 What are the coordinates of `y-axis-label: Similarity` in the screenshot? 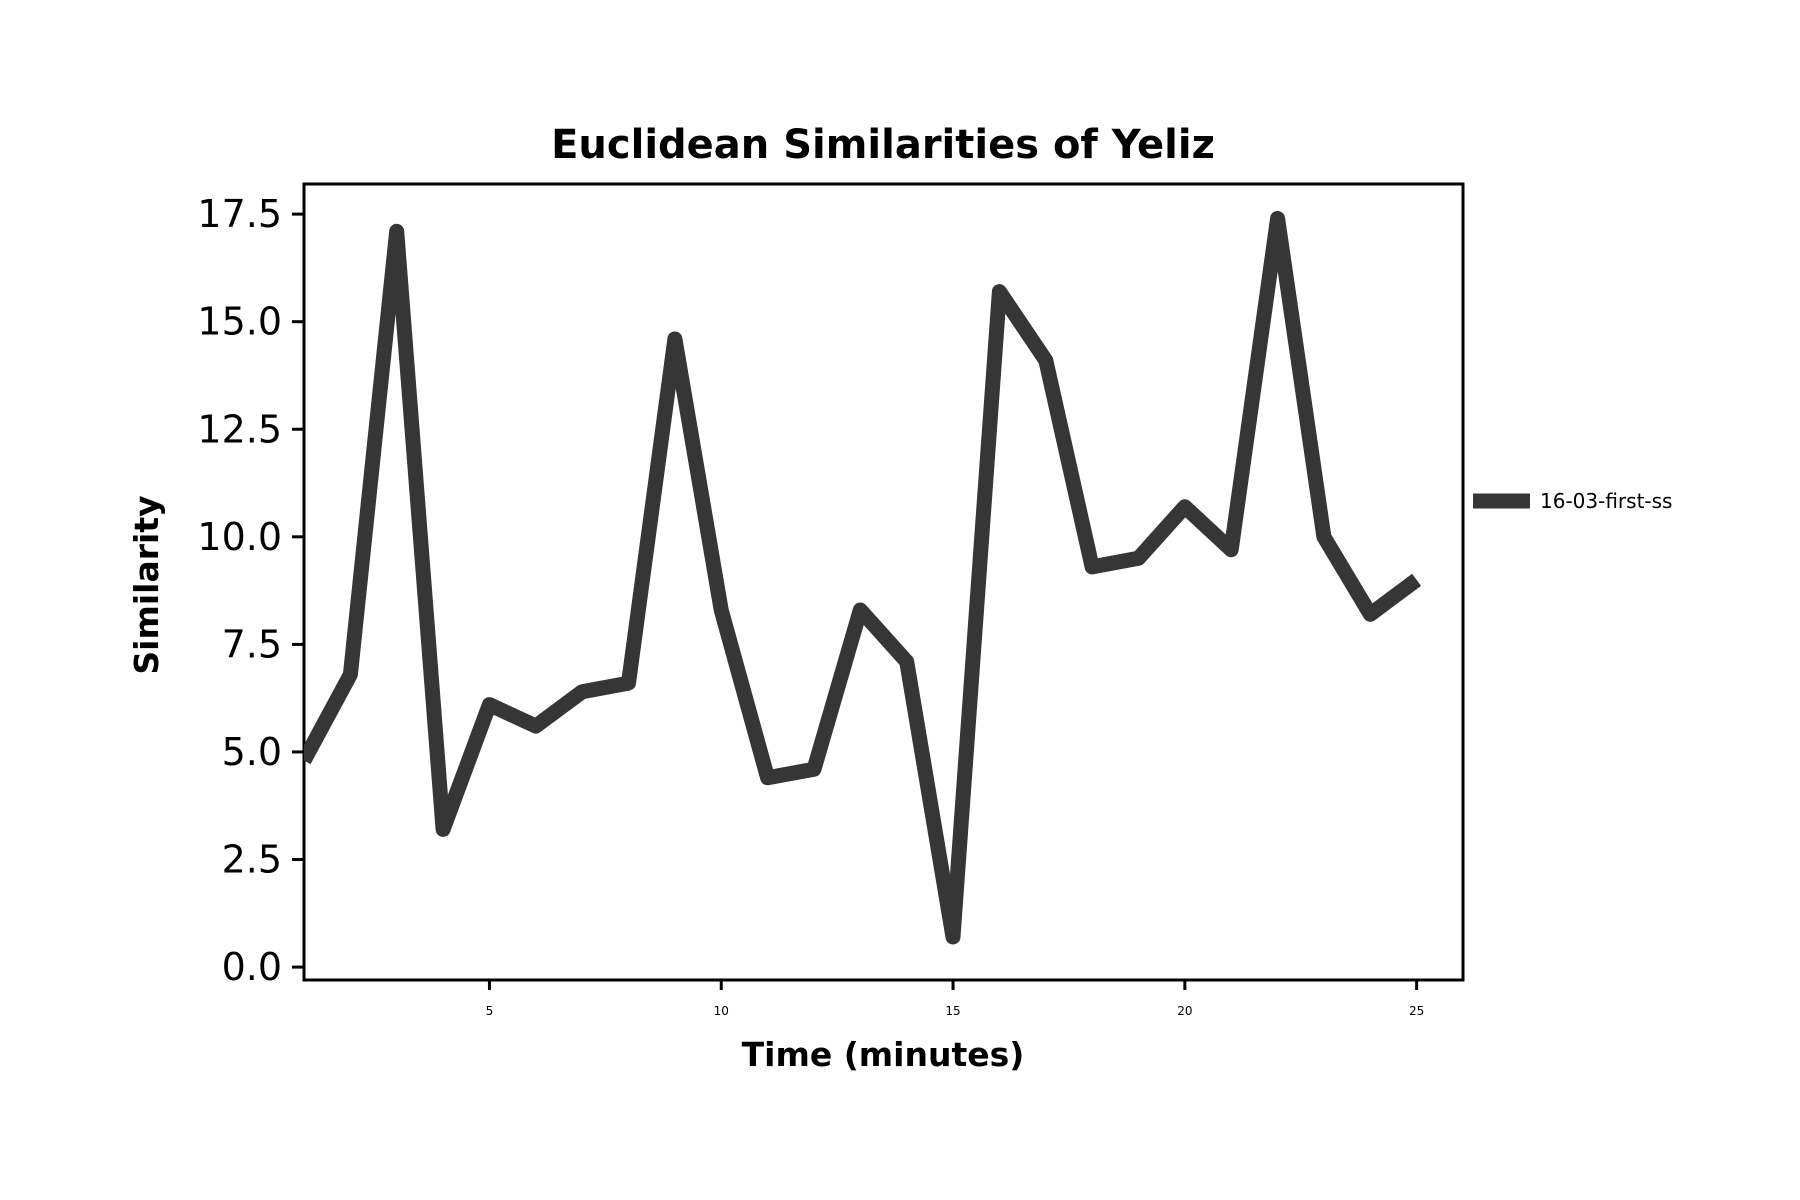 It's located at (146, 584).